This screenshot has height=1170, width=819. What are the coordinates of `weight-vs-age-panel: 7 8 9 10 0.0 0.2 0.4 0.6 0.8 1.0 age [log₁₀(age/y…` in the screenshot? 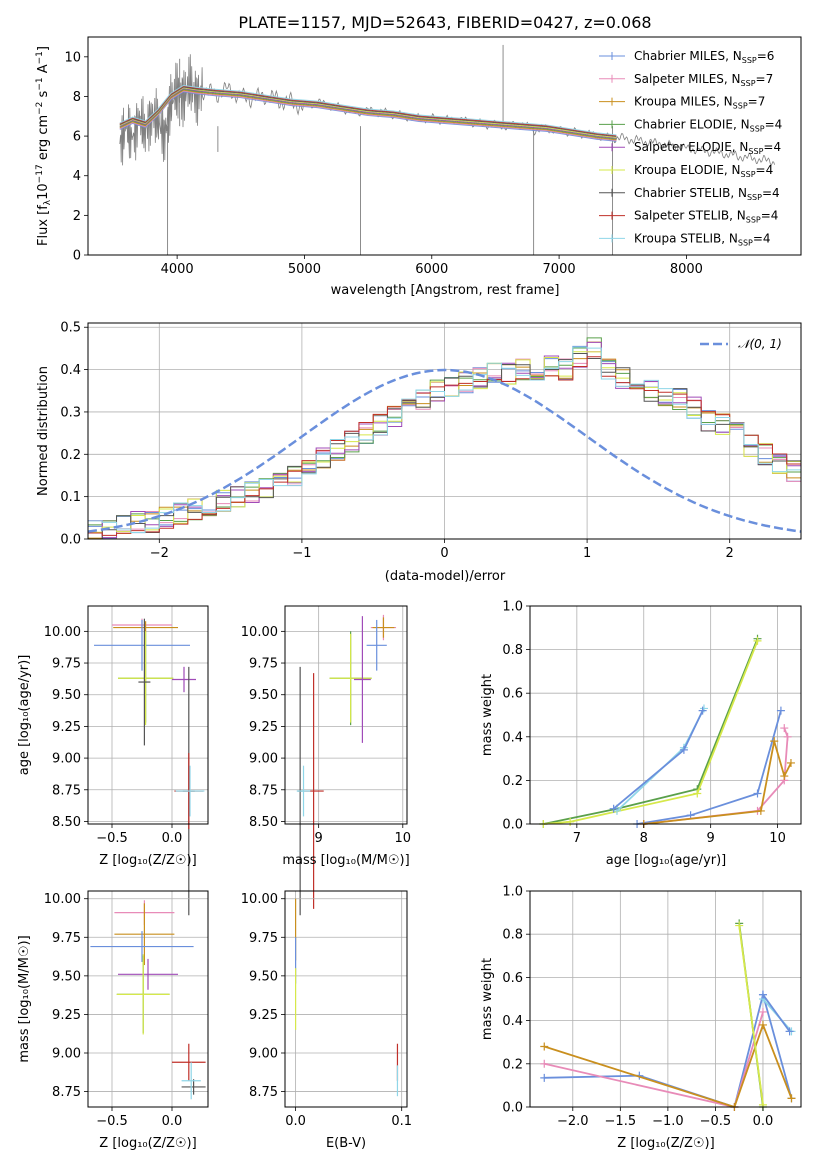 It's located at (641, 734).